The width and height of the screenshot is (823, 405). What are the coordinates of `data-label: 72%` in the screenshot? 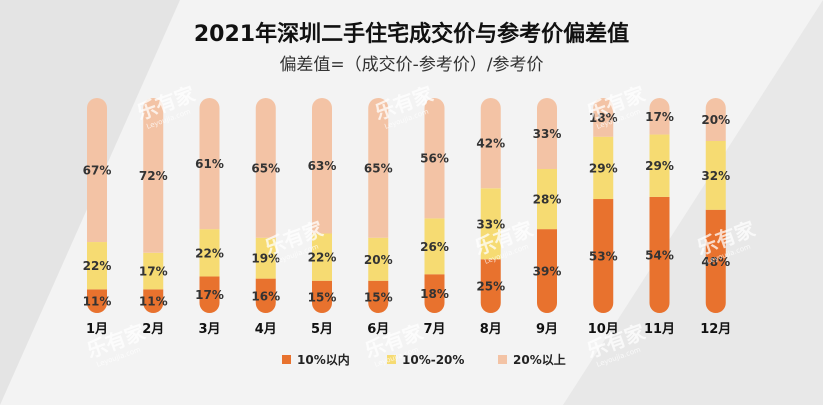 It's located at (153, 176).